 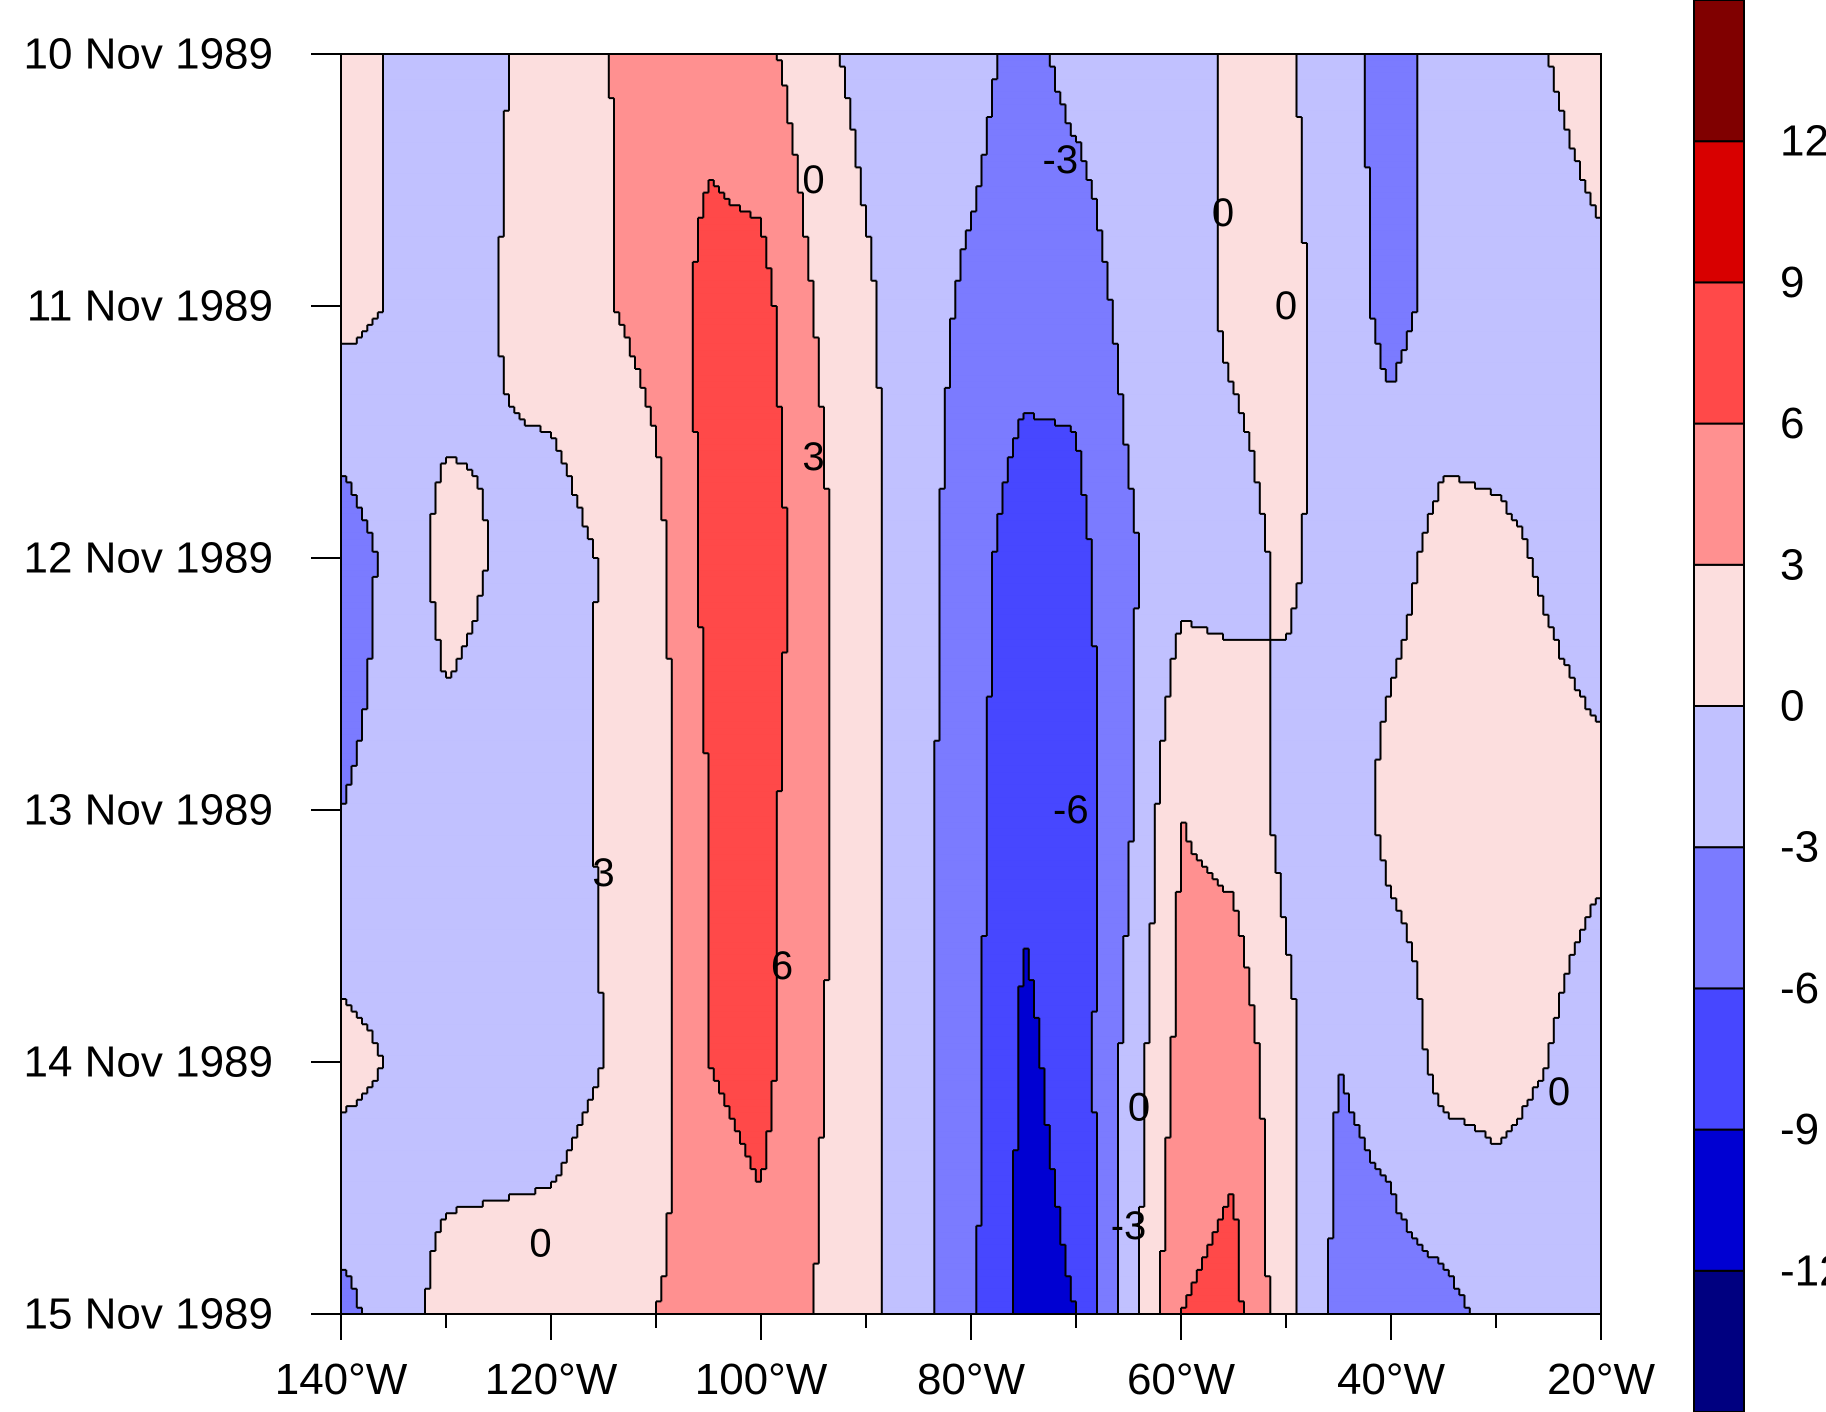 I want to click on x-tick-label: 120°W, so click(x=551, y=1379).